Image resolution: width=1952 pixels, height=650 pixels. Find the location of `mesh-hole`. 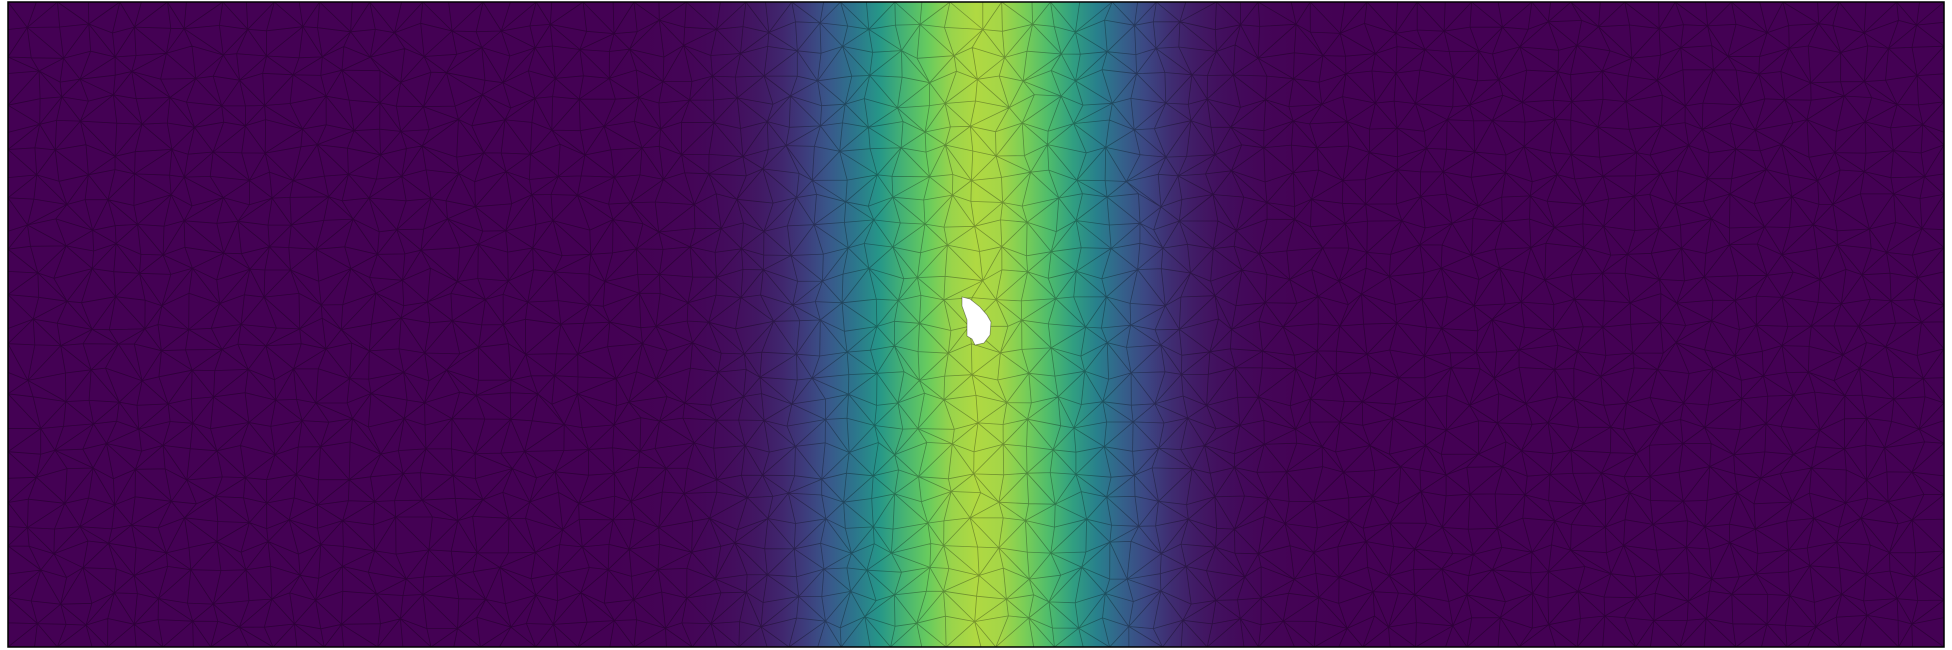

mesh-hole is located at coordinates (976, 321).